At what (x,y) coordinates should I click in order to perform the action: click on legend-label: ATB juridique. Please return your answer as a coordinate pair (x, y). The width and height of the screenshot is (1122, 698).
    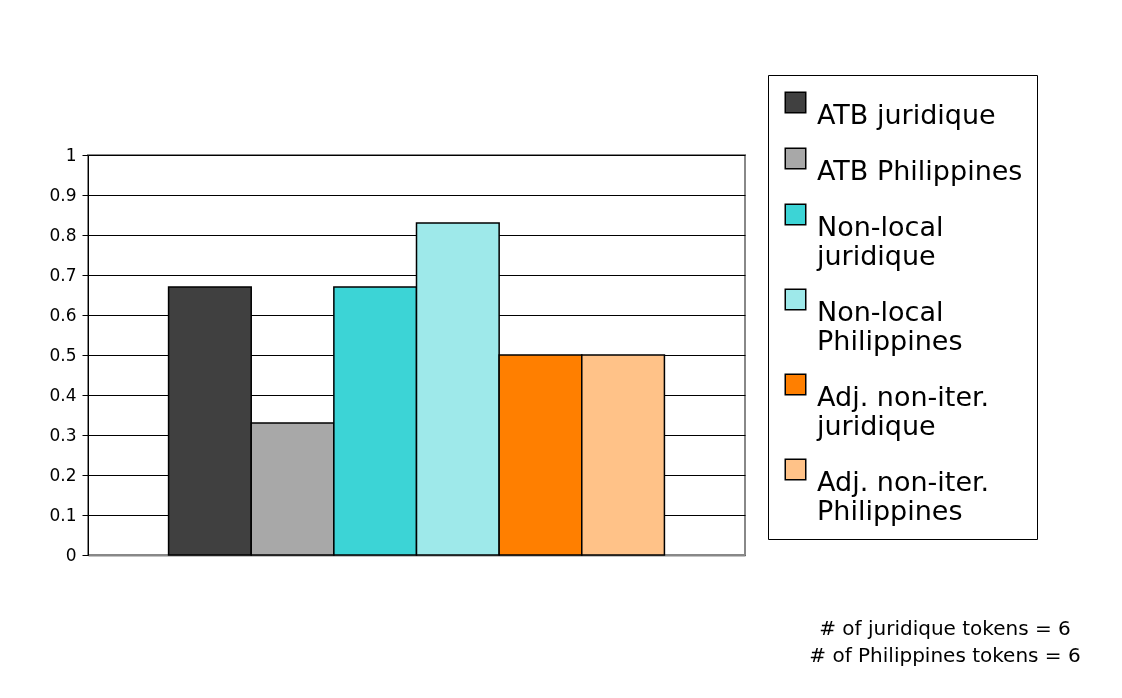
    Looking at the image, I should click on (906, 114).